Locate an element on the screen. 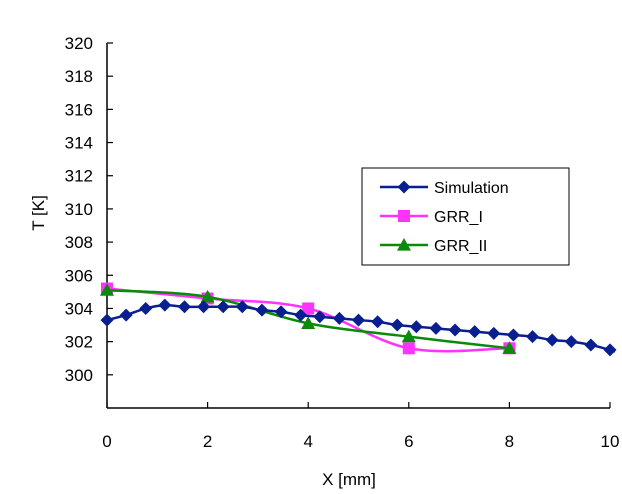 This screenshot has height=494, width=622. series-simulation is located at coordinates (358, 327).